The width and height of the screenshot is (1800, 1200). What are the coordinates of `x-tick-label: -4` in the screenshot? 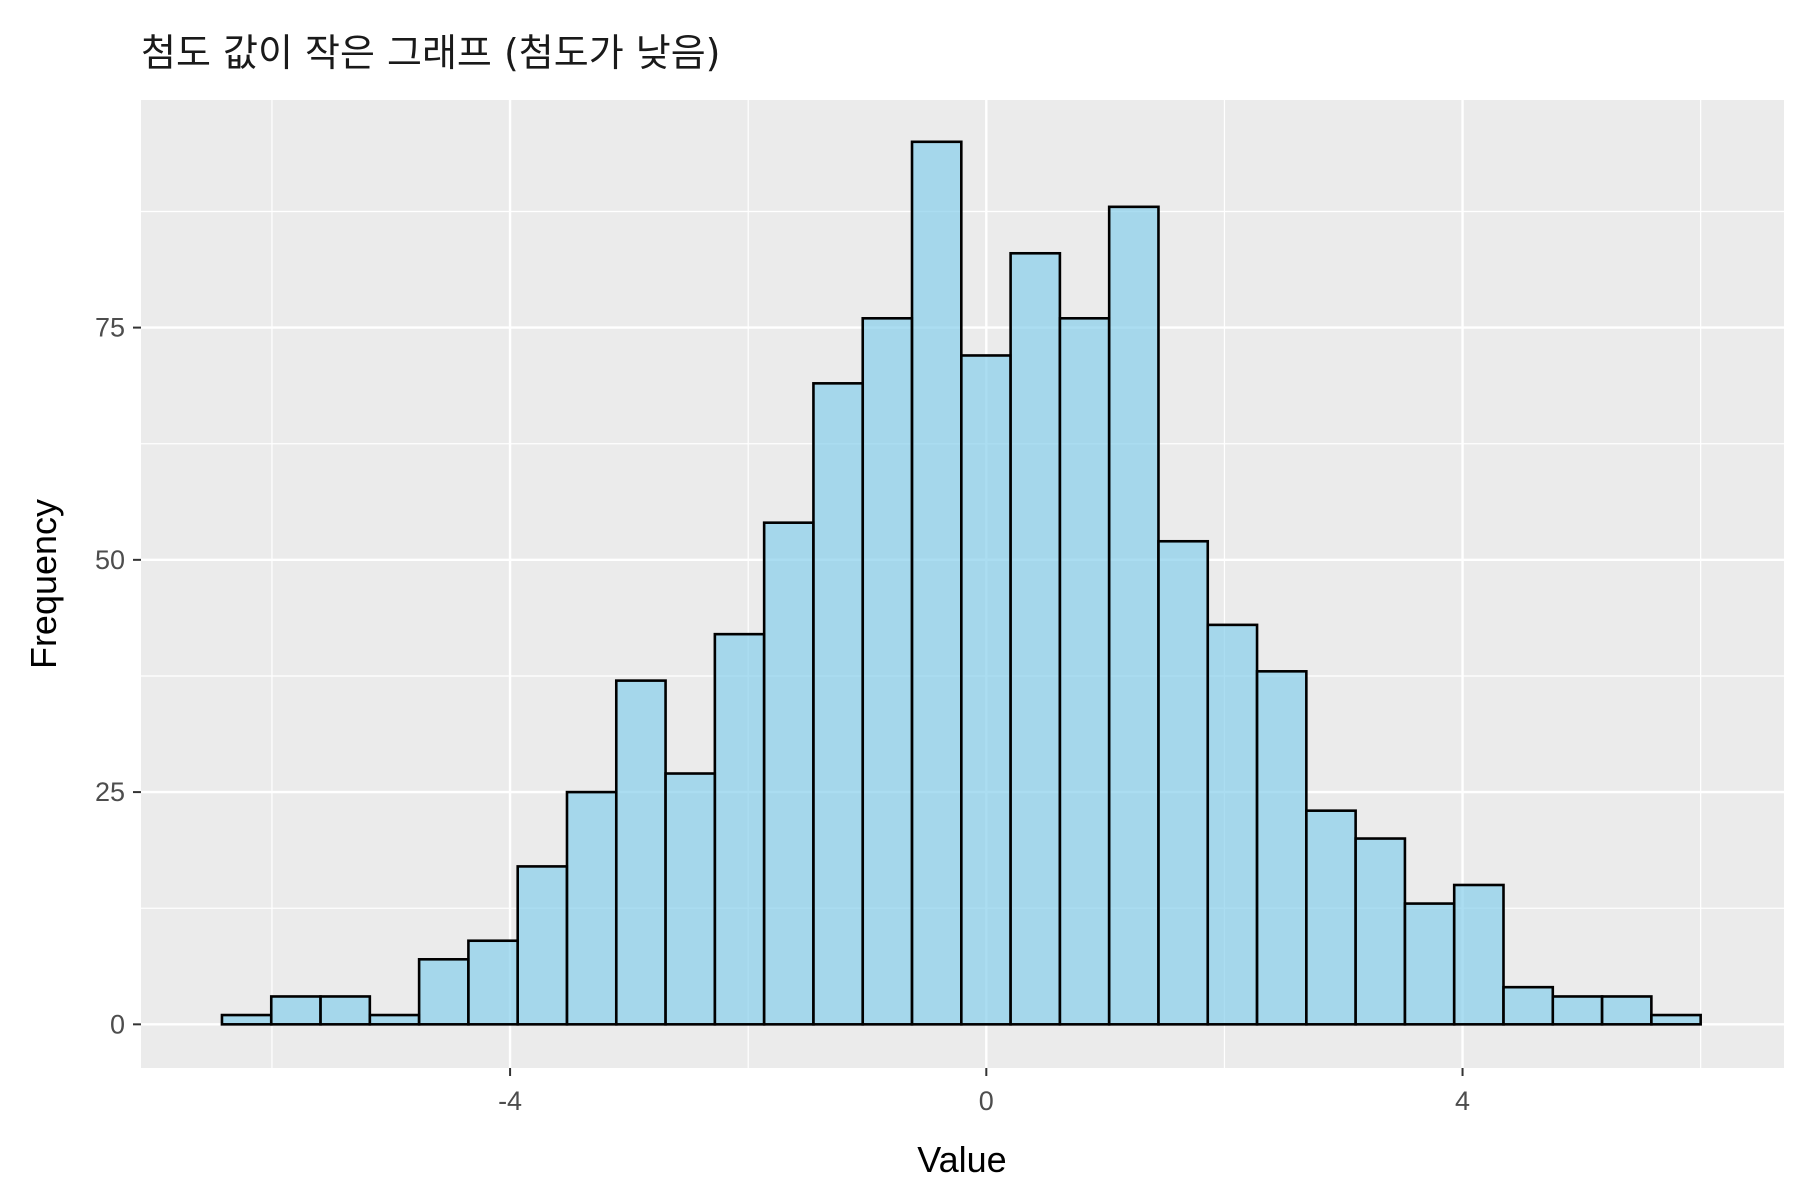 It's located at (510, 1101).